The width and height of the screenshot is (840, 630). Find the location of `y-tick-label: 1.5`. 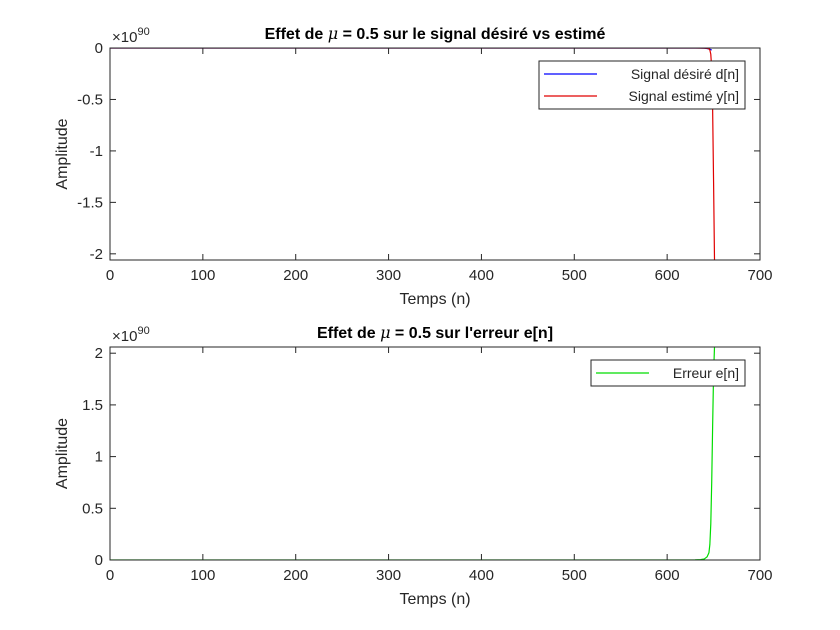

y-tick-label: 1.5 is located at coordinates (92, 405).